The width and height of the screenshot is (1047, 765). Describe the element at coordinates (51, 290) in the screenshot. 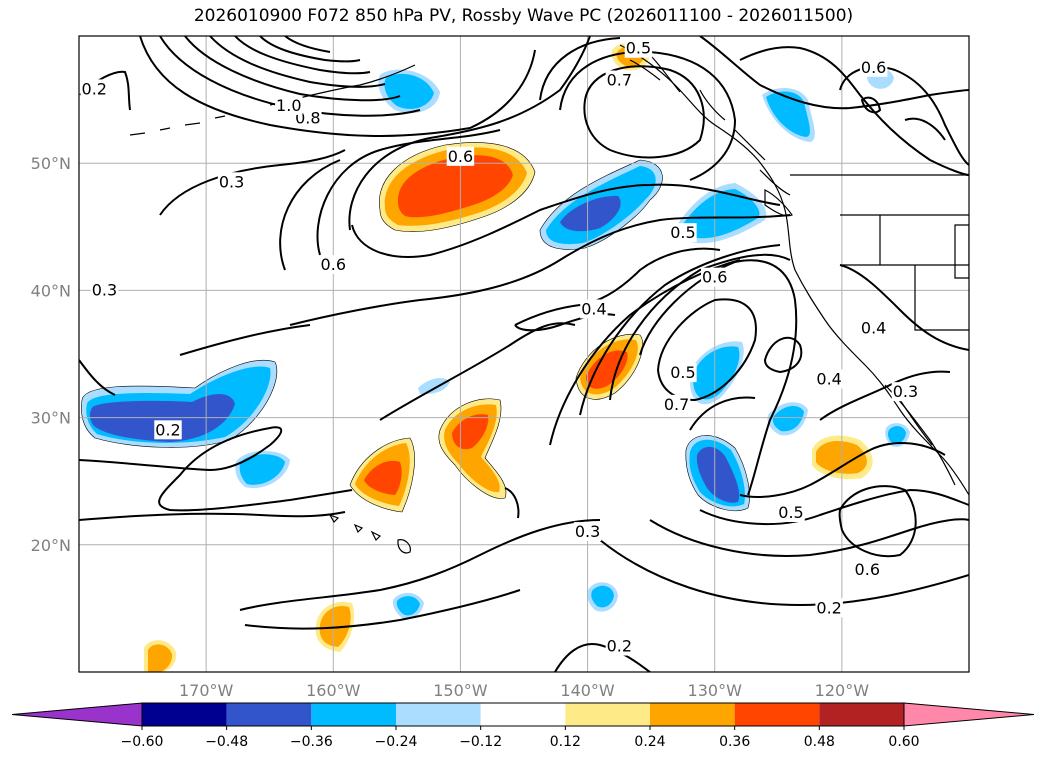

I see `lat-tick-label: 40°N` at that location.